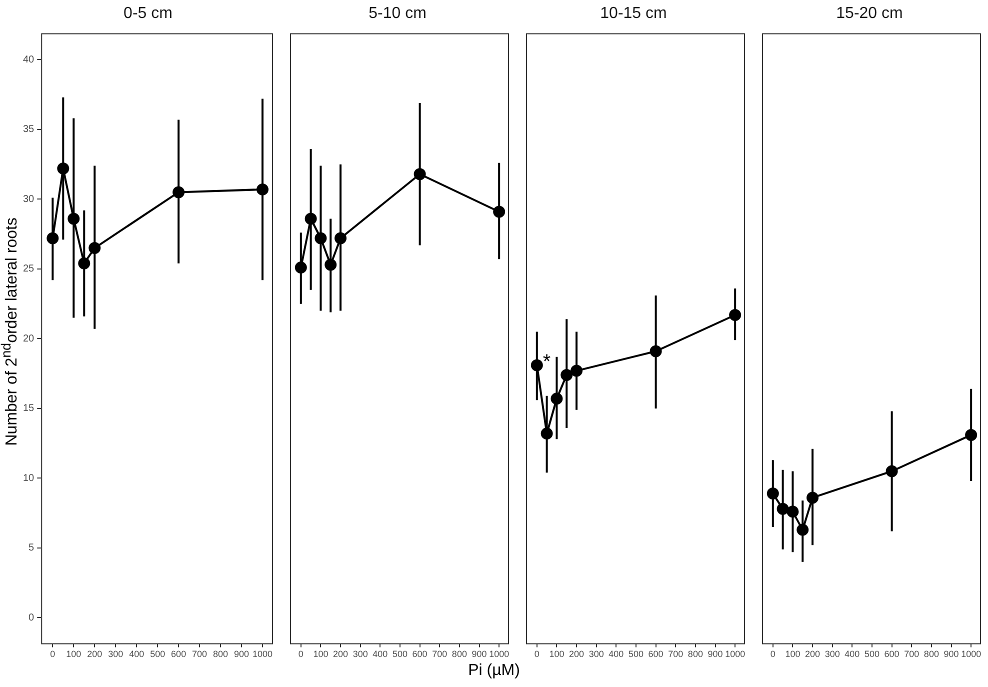 The height and width of the screenshot is (687, 988). What do you see at coordinates (633, 13) in the screenshot?
I see `chart-title: 10-15 cm` at bounding box center [633, 13].